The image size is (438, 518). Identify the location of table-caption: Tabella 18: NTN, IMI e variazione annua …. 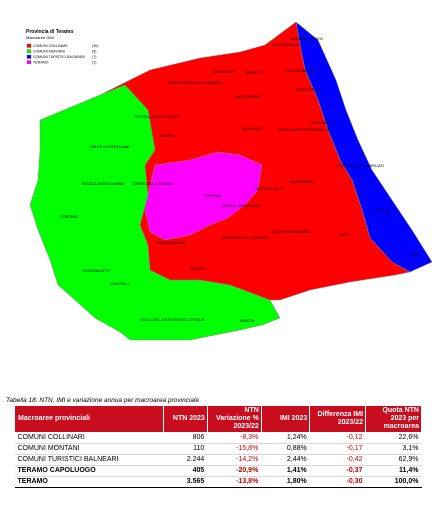
(103, 400).